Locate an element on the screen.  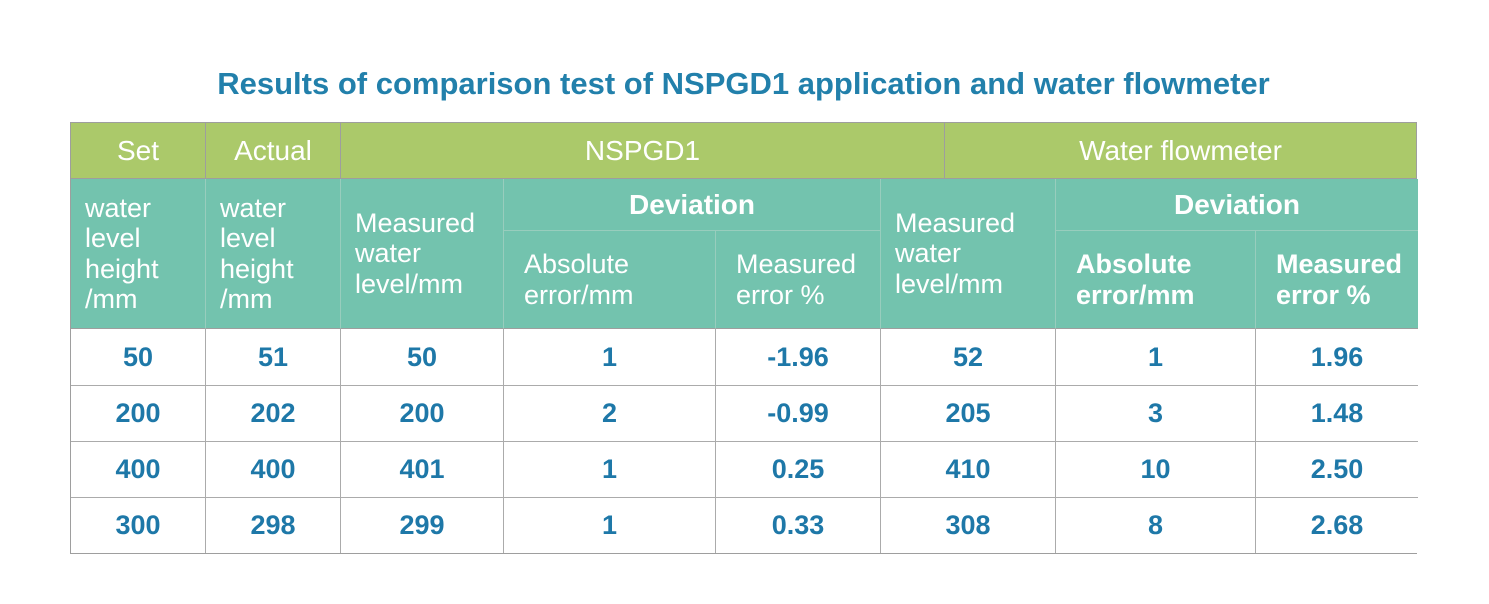
col-header-nspgd1-measured-error: Measured error % is located at coordinates (798, 280).